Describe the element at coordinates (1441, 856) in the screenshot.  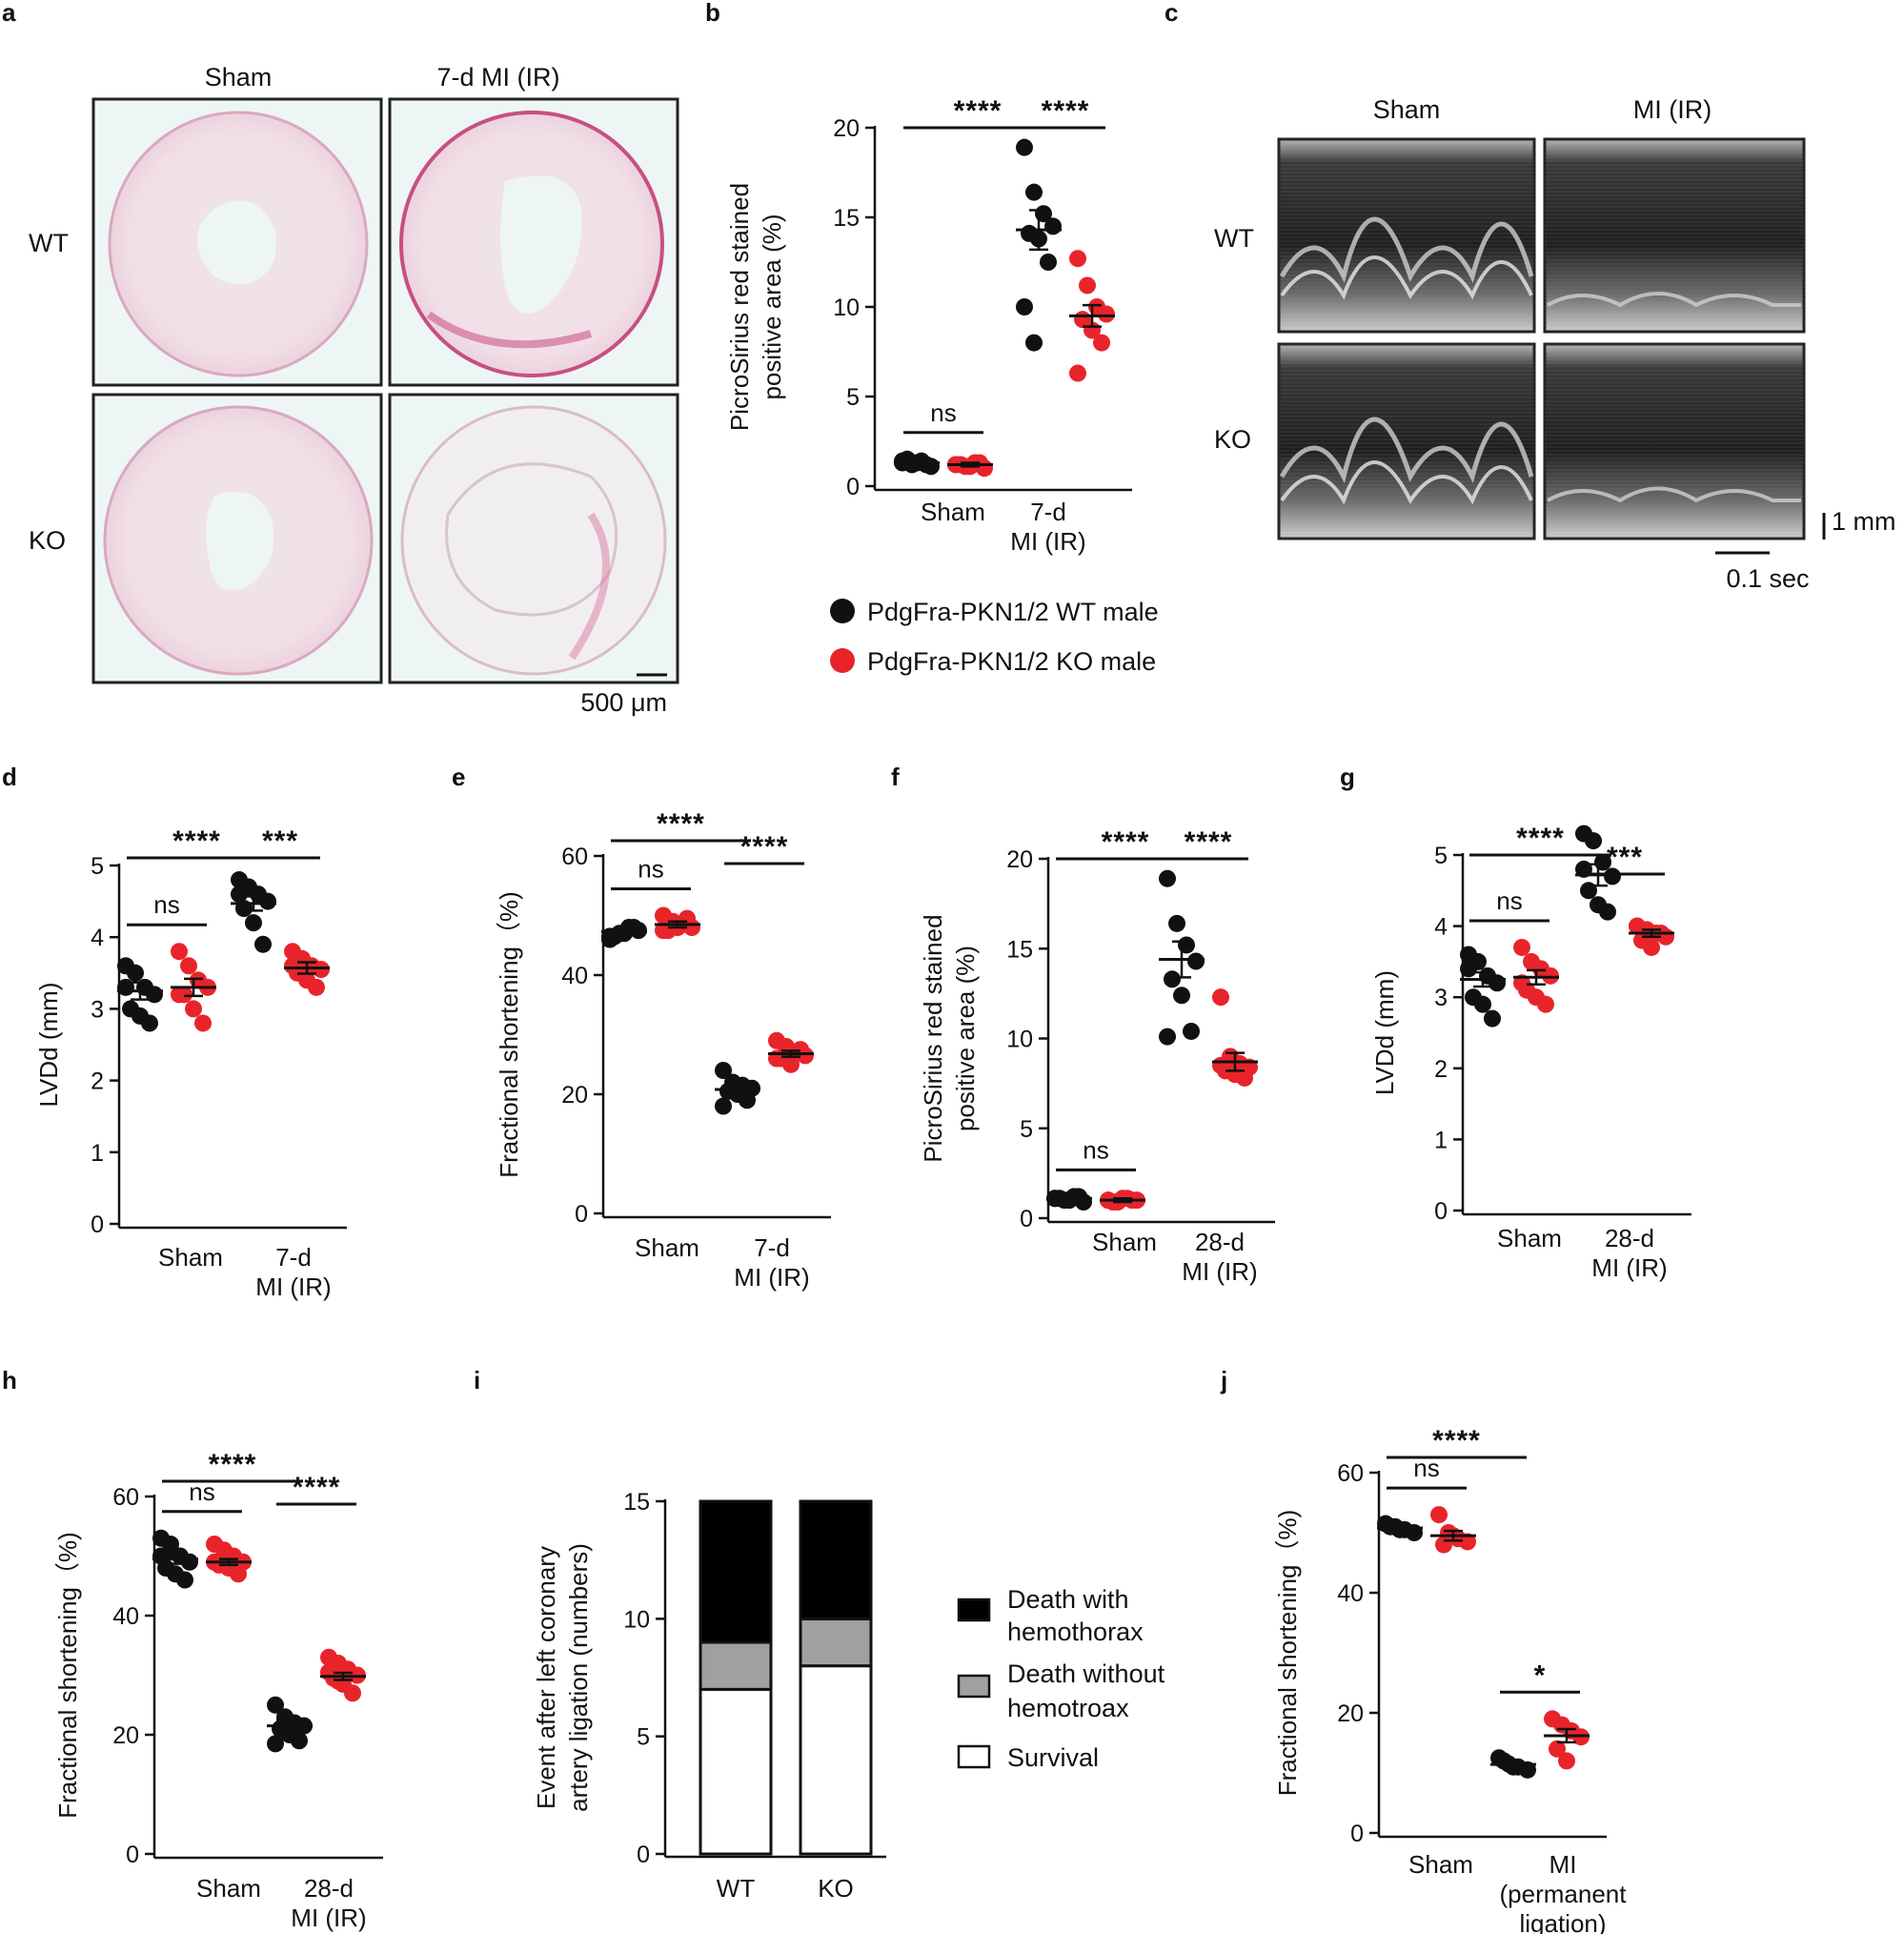
I see `y-tick-label-g-5: 5` at that location.